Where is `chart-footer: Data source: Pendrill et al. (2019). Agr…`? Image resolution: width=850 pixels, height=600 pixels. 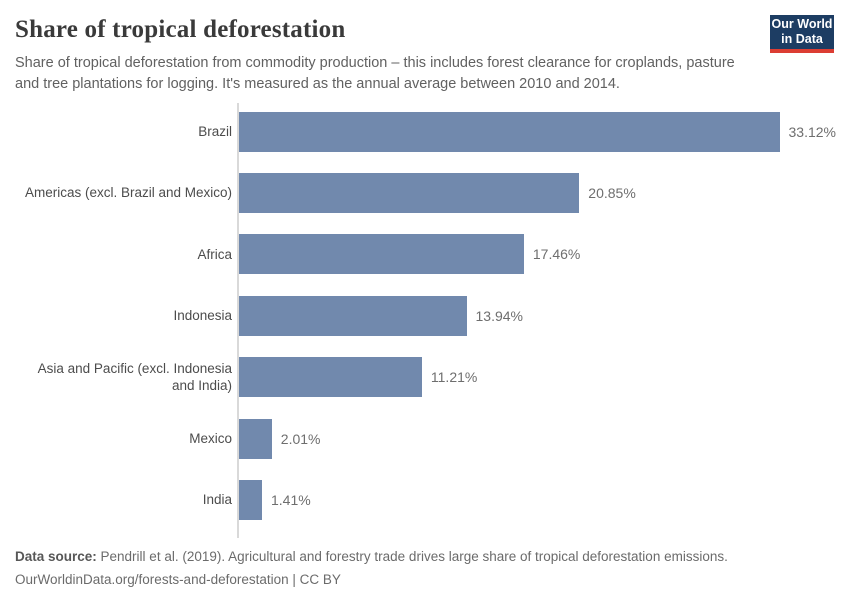
chart-footer: Data source: Pendrill et al. (2019). Agr… is located at coordinates (432, 568).